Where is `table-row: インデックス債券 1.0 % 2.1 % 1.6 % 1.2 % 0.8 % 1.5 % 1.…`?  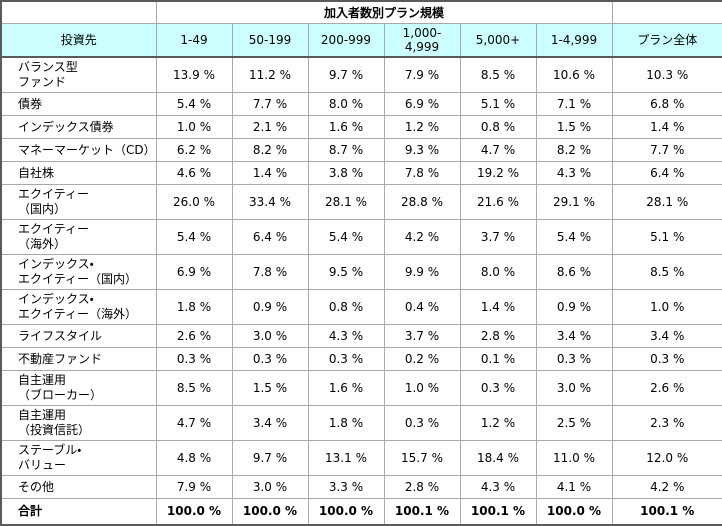 table-row: インデックス債券 1.0 % 2.1 % 1.6 % 1.2 % 0.8 % 1.5 % 1.… is located at coordinates (361, 127).